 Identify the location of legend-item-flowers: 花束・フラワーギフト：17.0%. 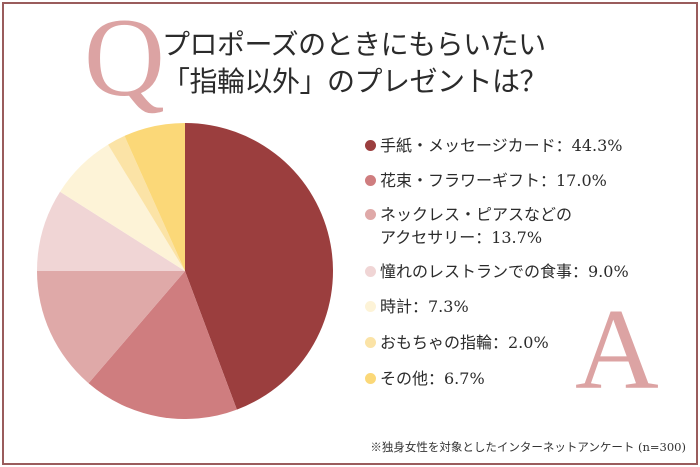
(486, 180).